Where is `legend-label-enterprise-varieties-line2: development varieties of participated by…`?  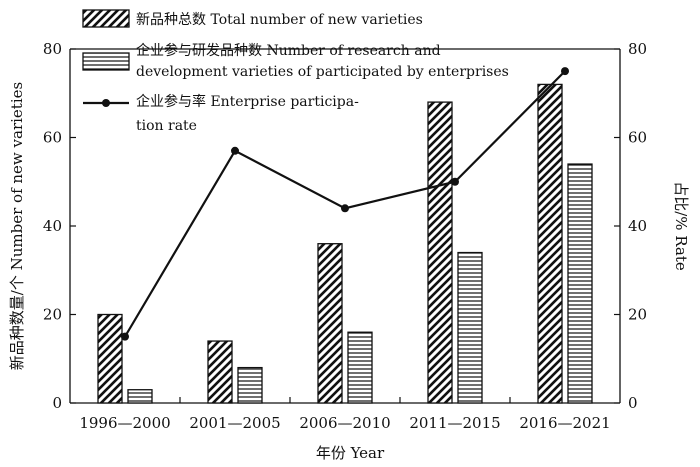
legend-label-enterprise-varieties-line2: development varieties of participated by… is located at coordinates (322, 72).